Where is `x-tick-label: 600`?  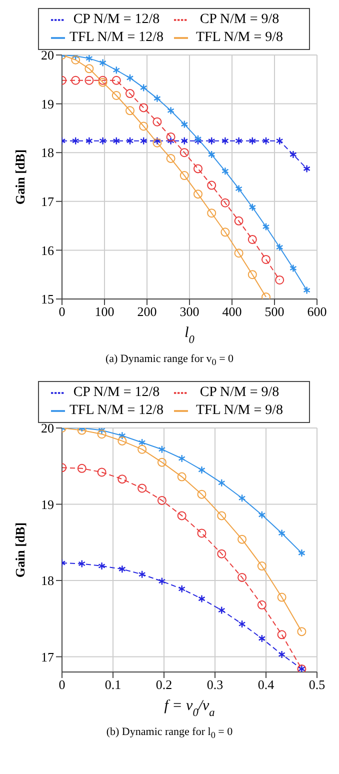 x-tick-label: 600 is located at coordinates (317, 312).